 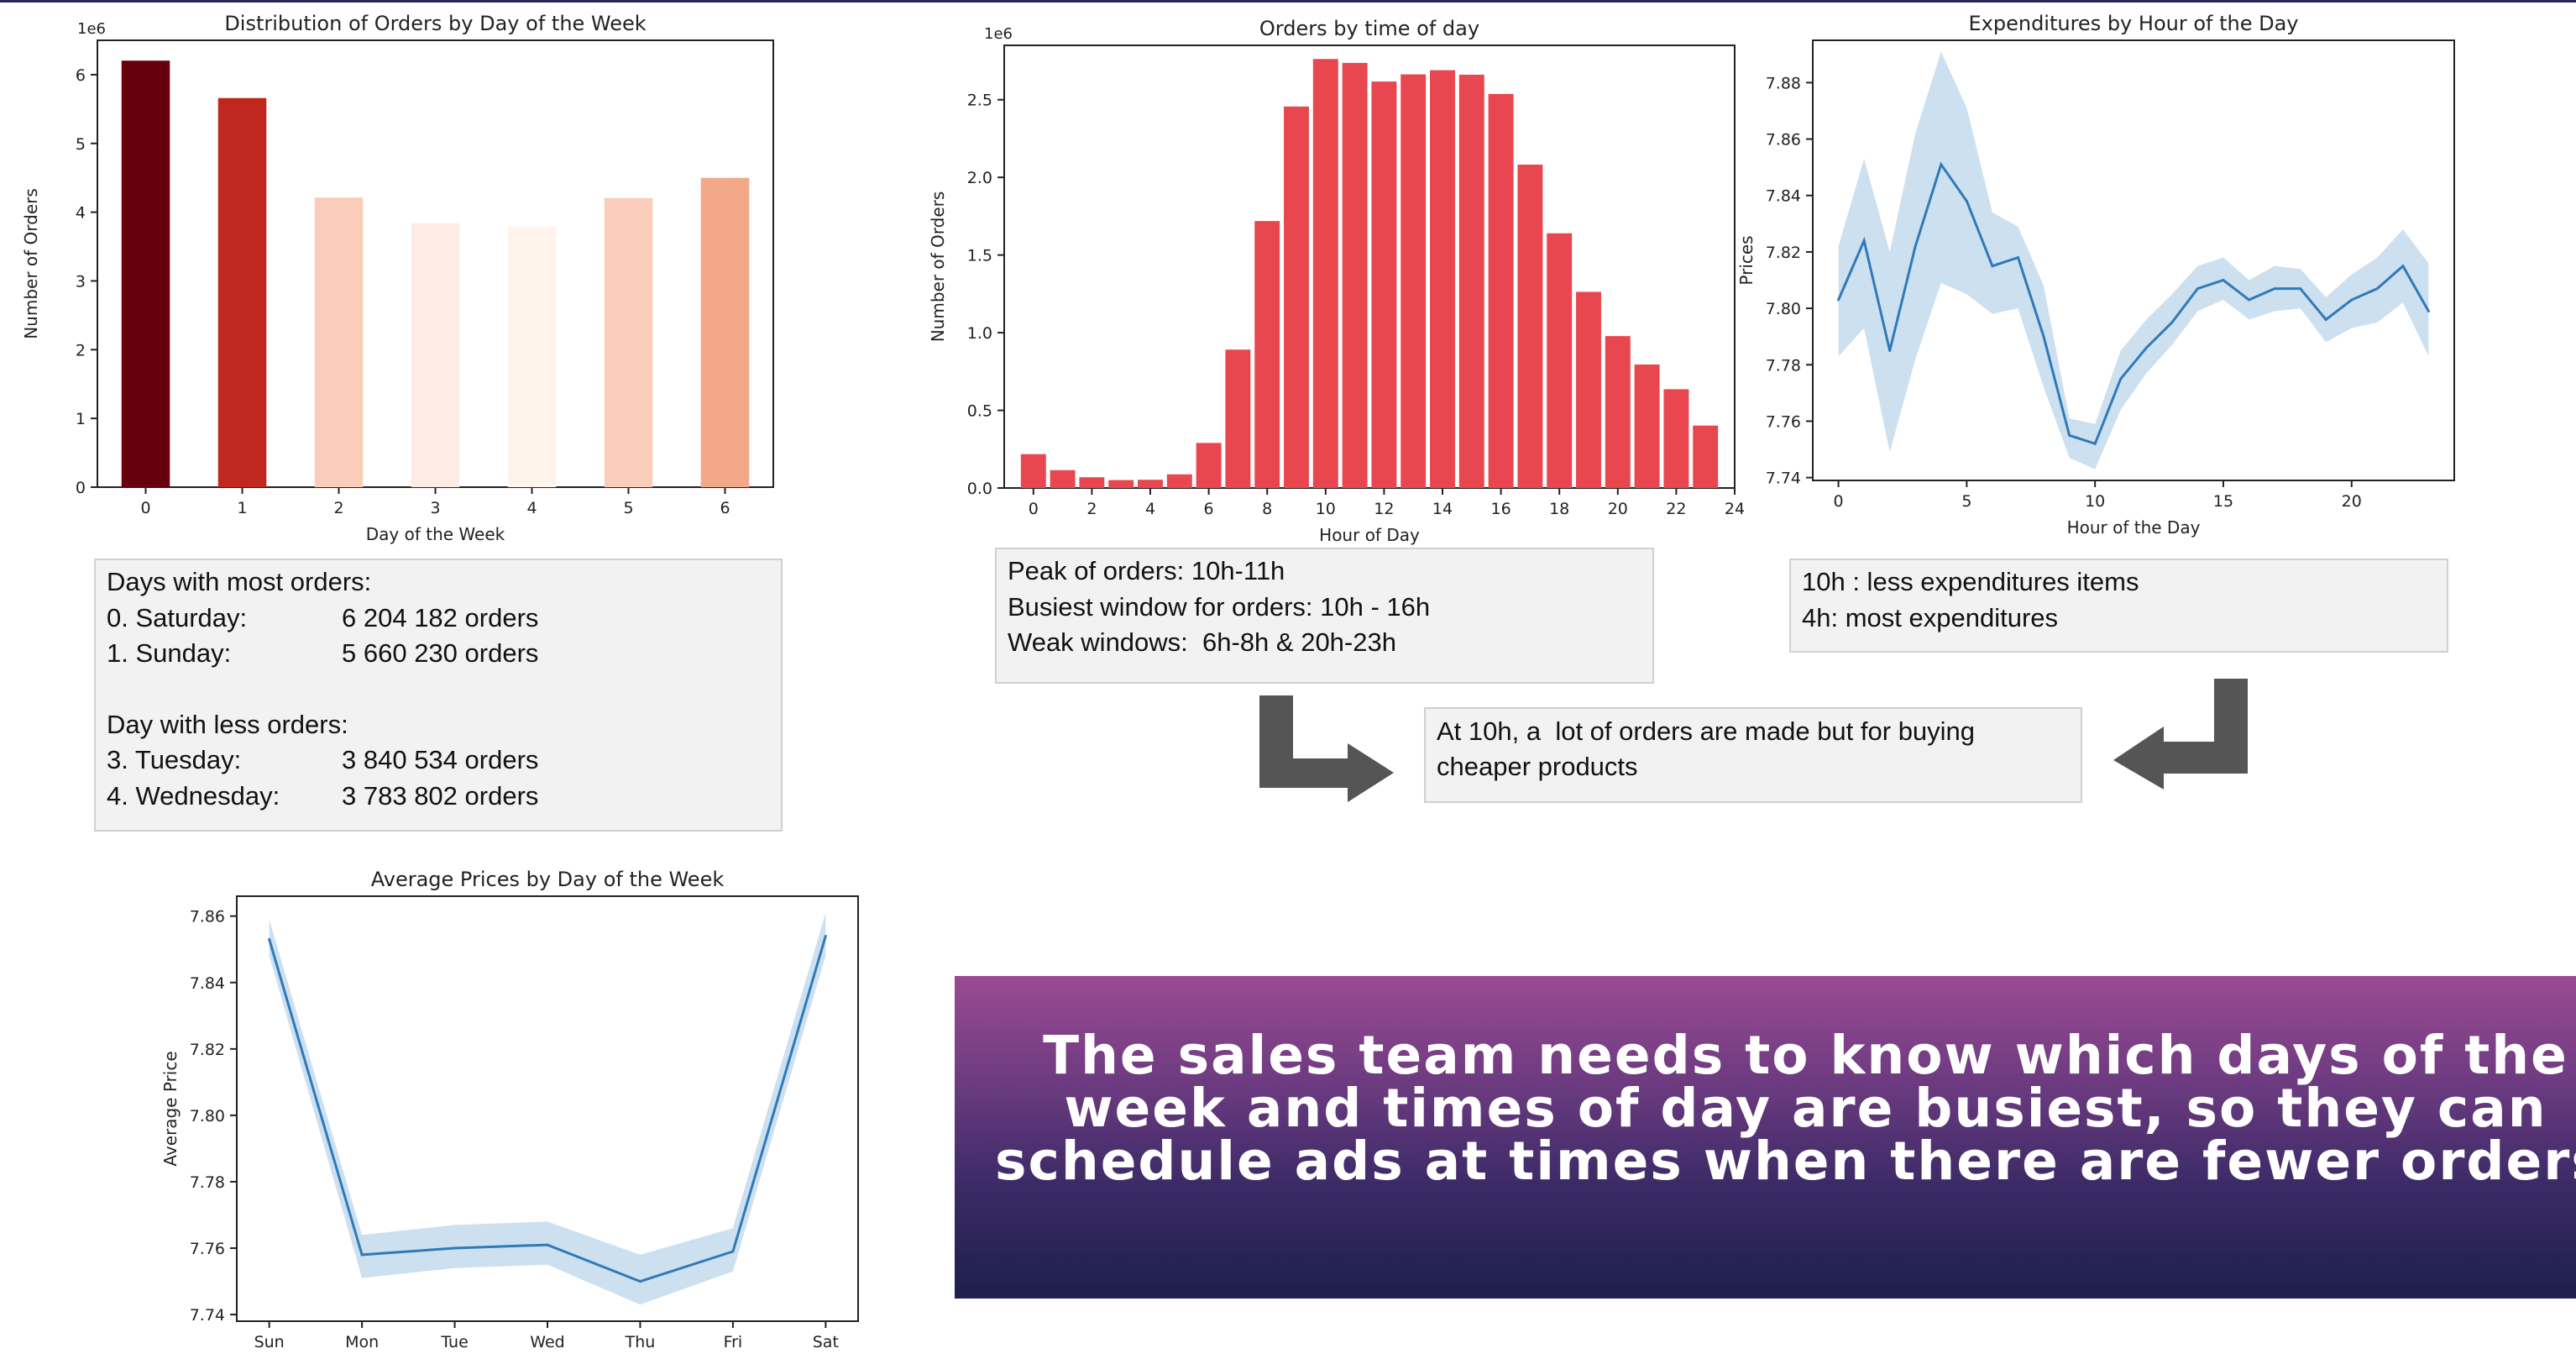 What do you see at coordinates (1538, 766) in the screenshot?
I see `conclusion-note-line: cheaper products` at bounding box center [1538, 766].